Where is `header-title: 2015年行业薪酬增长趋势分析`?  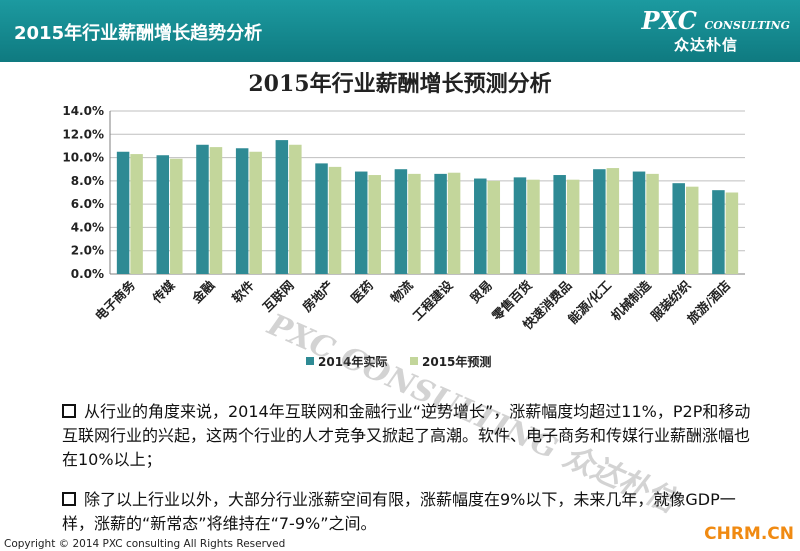 header-title: 2015年行业薪酬增长趋势分析 is located at coordinates (138, 33).